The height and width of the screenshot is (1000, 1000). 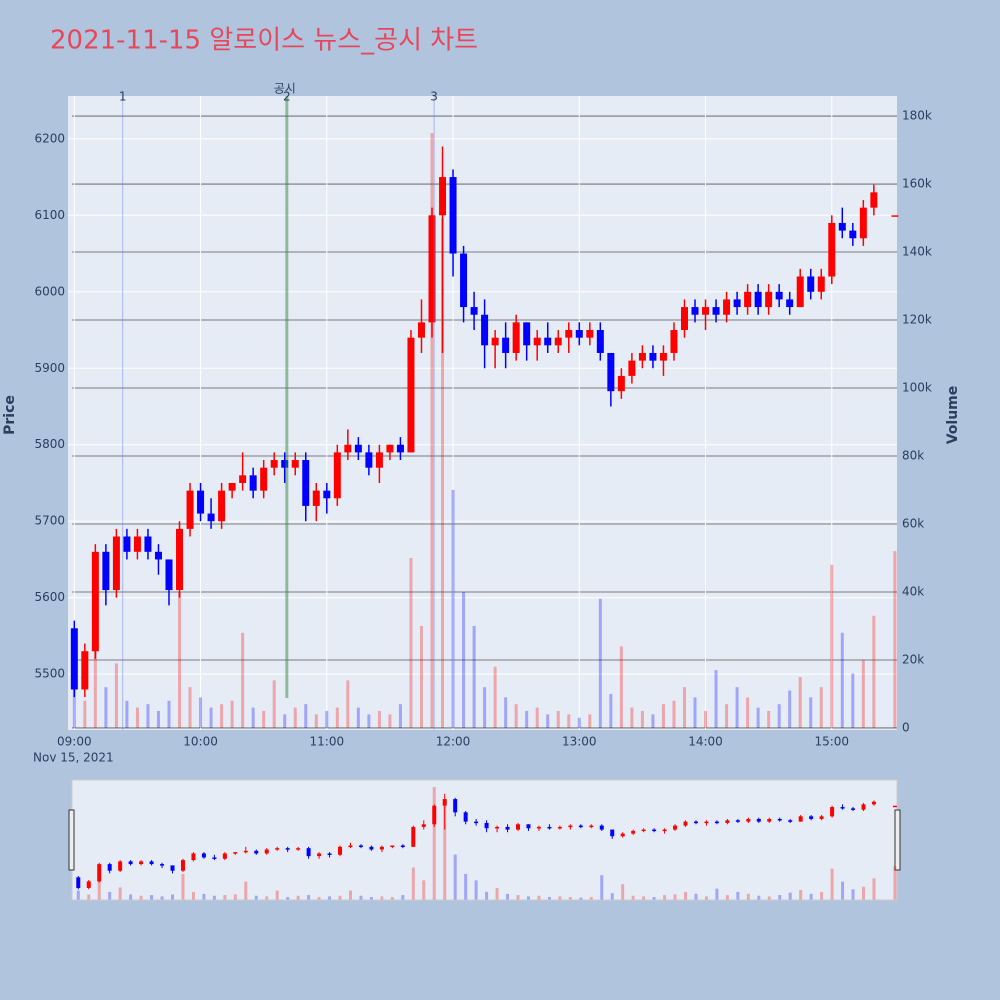 What do you see at coordinates (200, 742) in the screenshot?
I see `x-tick-label: 10:00` at bounding box center [200, 742].